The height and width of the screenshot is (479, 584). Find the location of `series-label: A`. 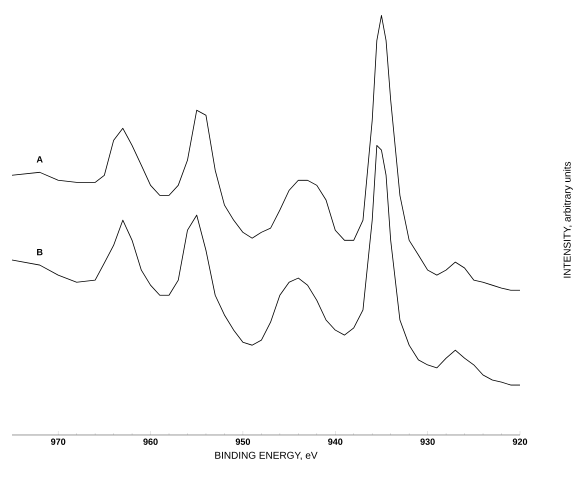

series-label: A is located at coordinates (39, 159).